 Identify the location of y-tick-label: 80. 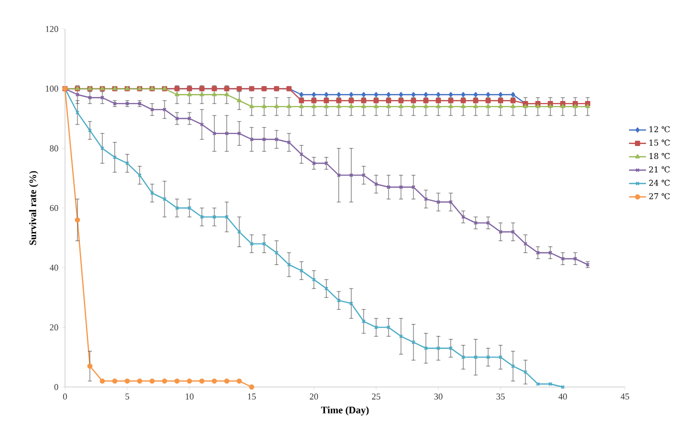
(54, 148).